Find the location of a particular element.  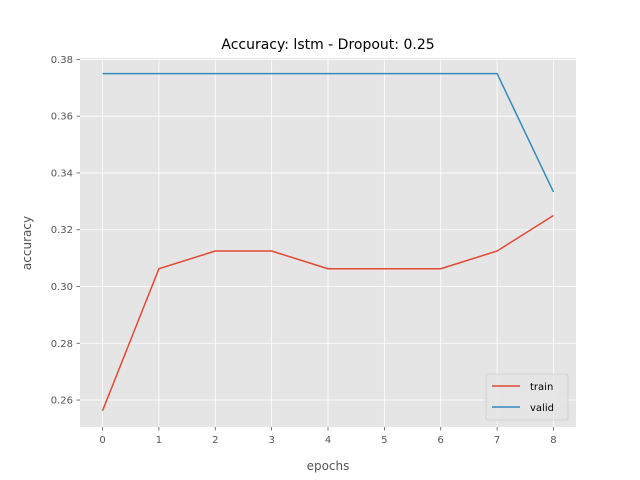

legend-label-valid: valid is located at coordinates (542, 408).